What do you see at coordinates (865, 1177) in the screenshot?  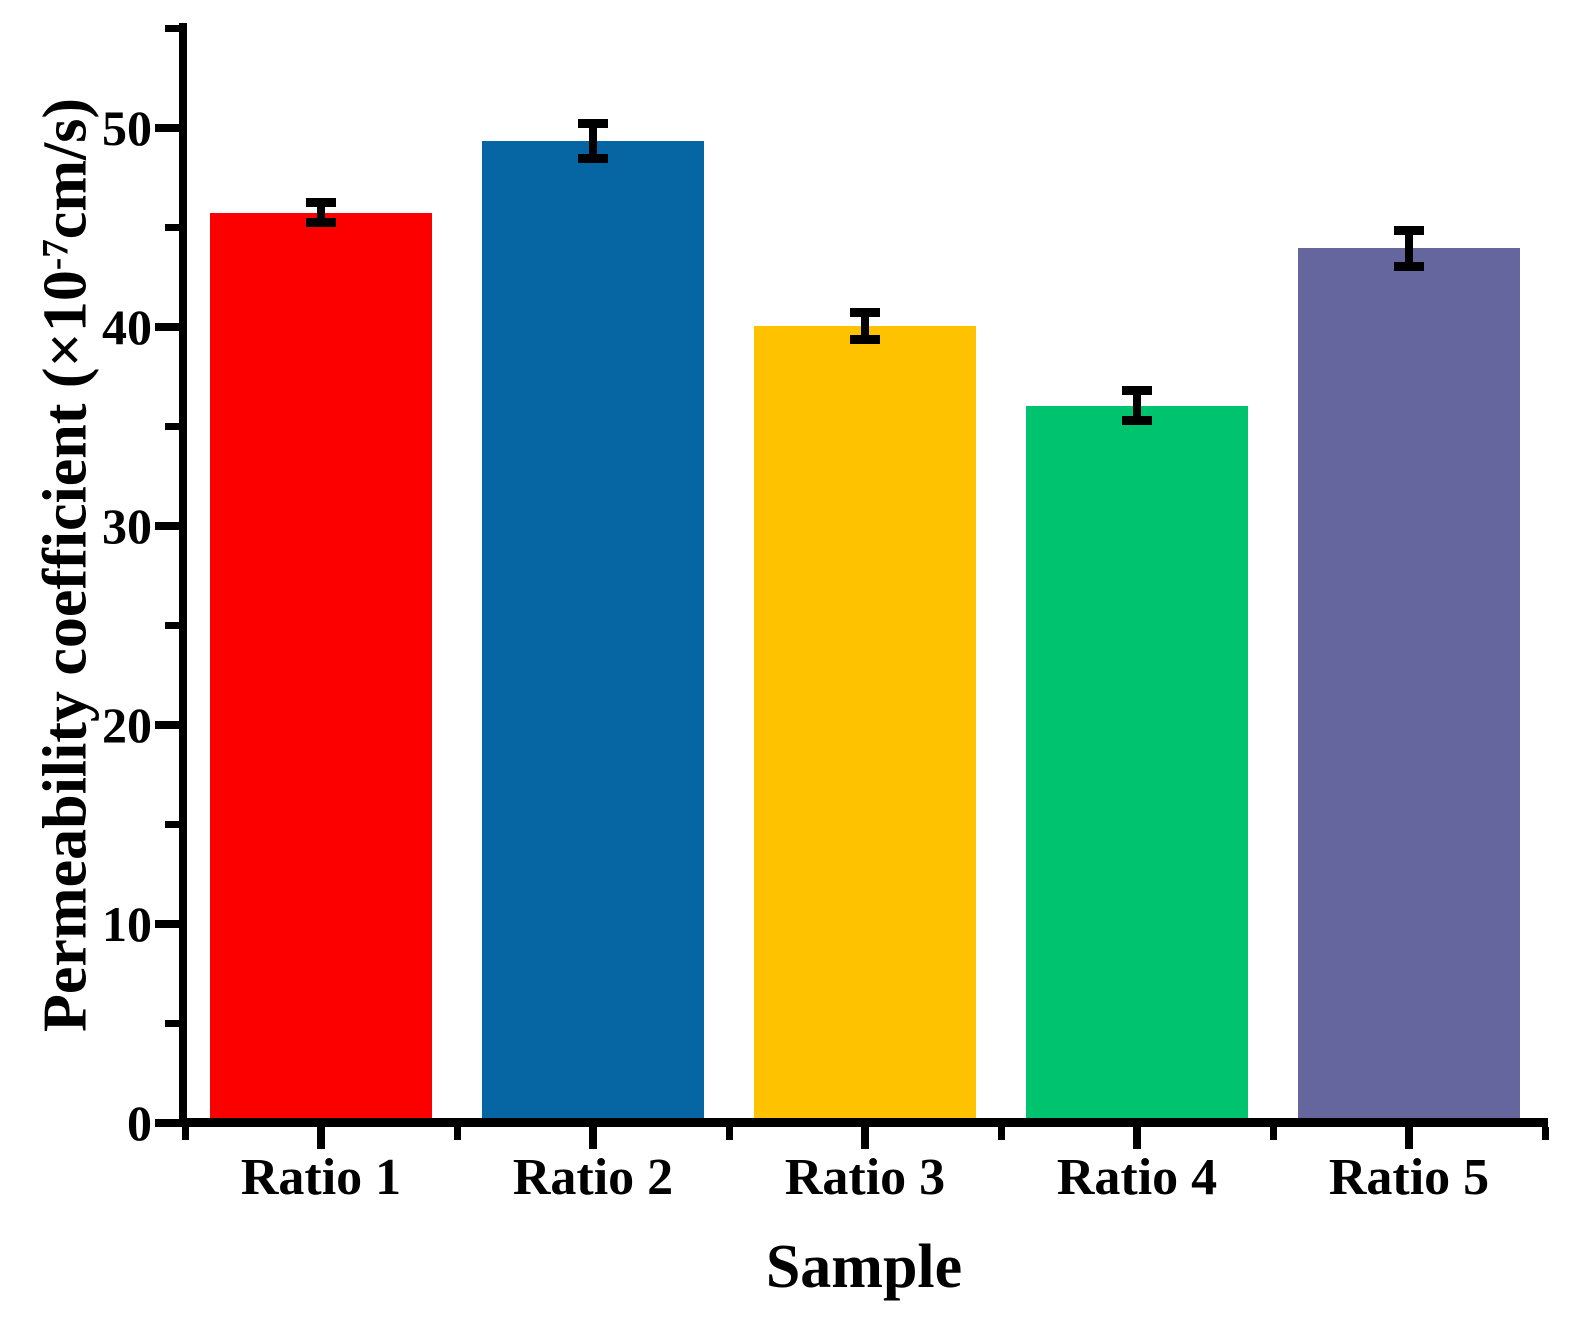 I see `x-tick-label-ratio-3: Ratio 3` at bounding box center [865, 1177].